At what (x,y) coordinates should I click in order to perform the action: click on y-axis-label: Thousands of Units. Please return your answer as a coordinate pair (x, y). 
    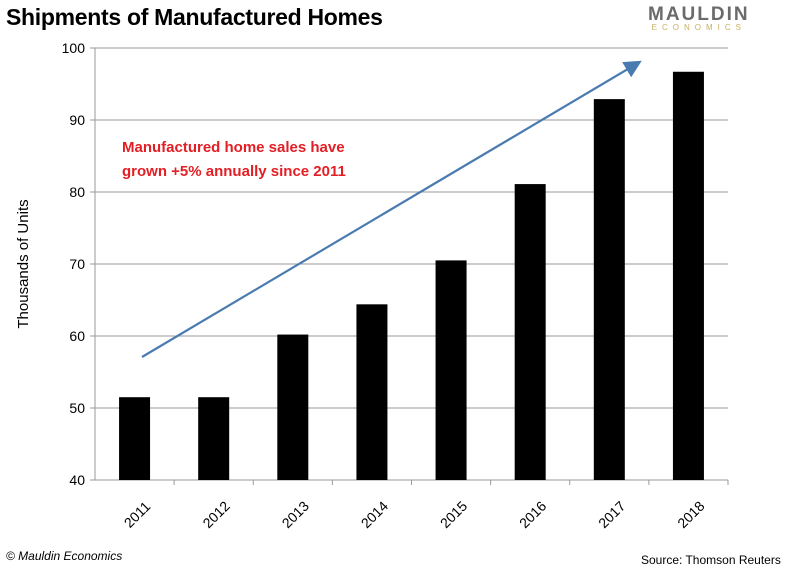
    Looking at the image, I should click on (23, 263).